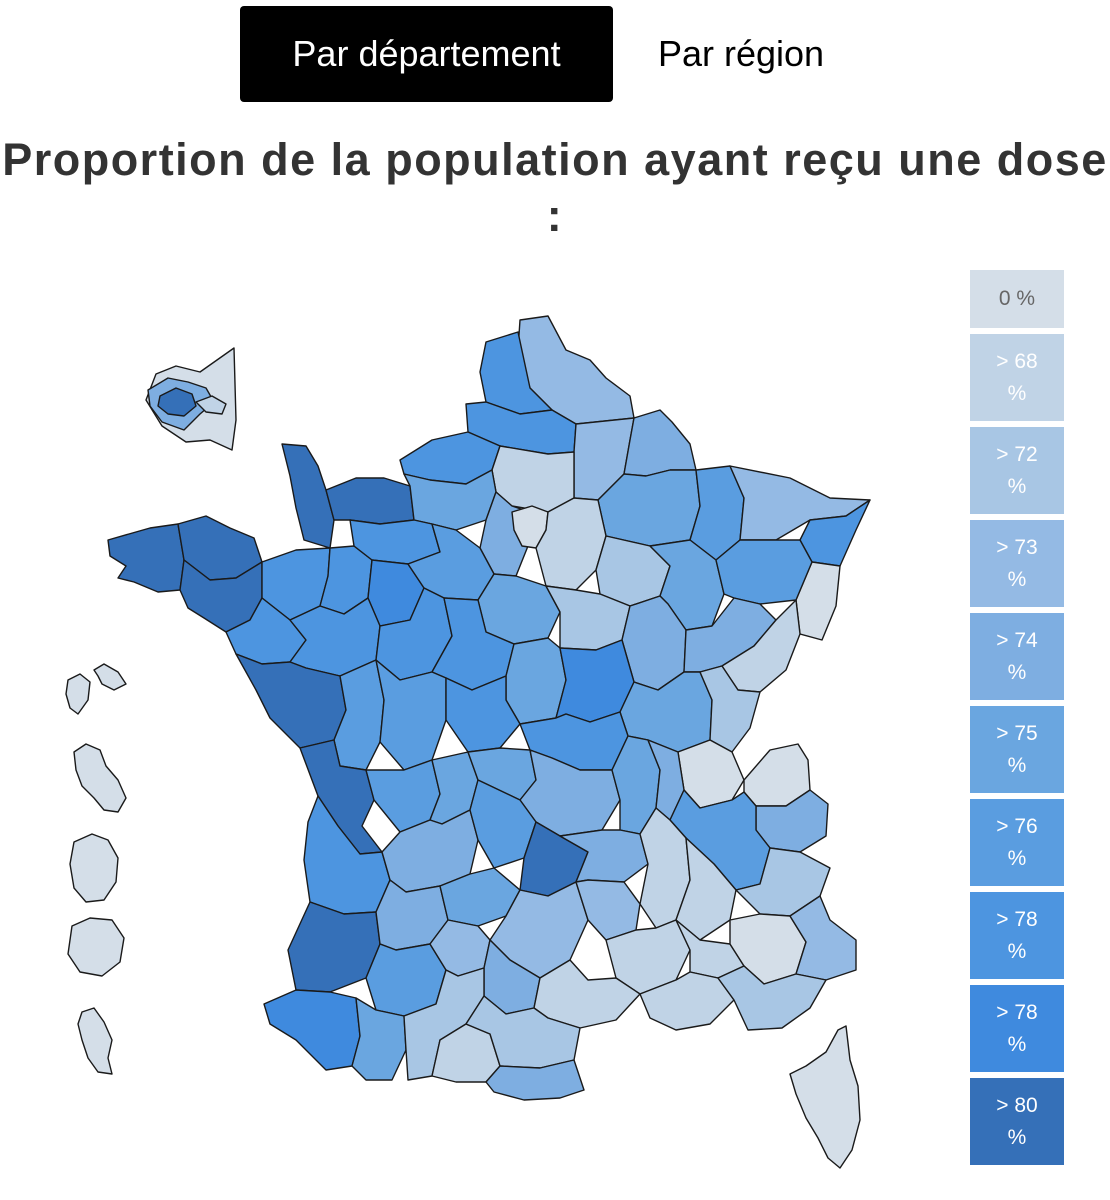  I want to click on region-drome, so click(706, 889).